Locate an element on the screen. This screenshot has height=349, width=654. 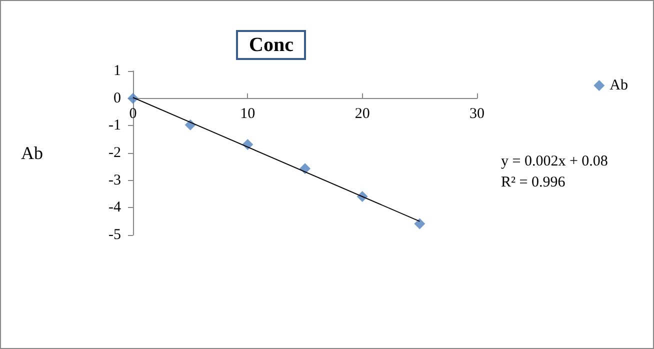
x-tick-label: 10 is located at coordinates (248, 114).